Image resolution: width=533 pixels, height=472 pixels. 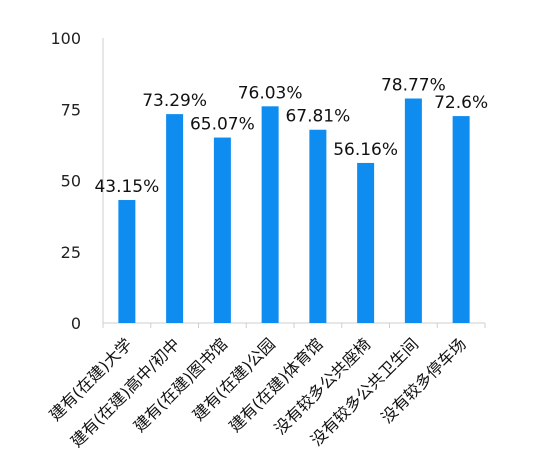 I want to click on data-label: 43.15%, so click(x=126, y=187).